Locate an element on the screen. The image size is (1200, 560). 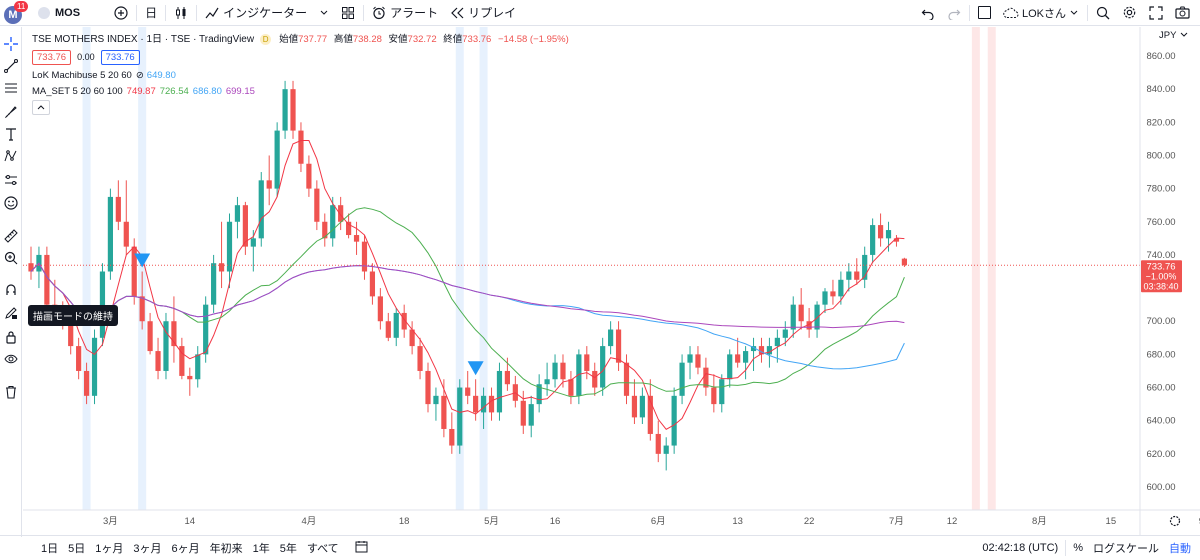
range-button: 3ヶ月 is located at coordinates (147, 549).